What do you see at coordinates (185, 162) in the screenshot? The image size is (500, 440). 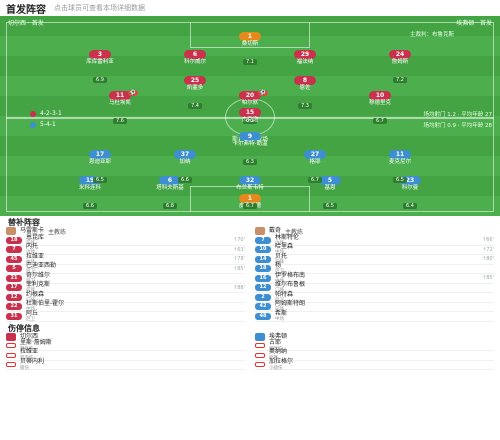 I see `player-name: 加纳` at bounding box center [185, 162].